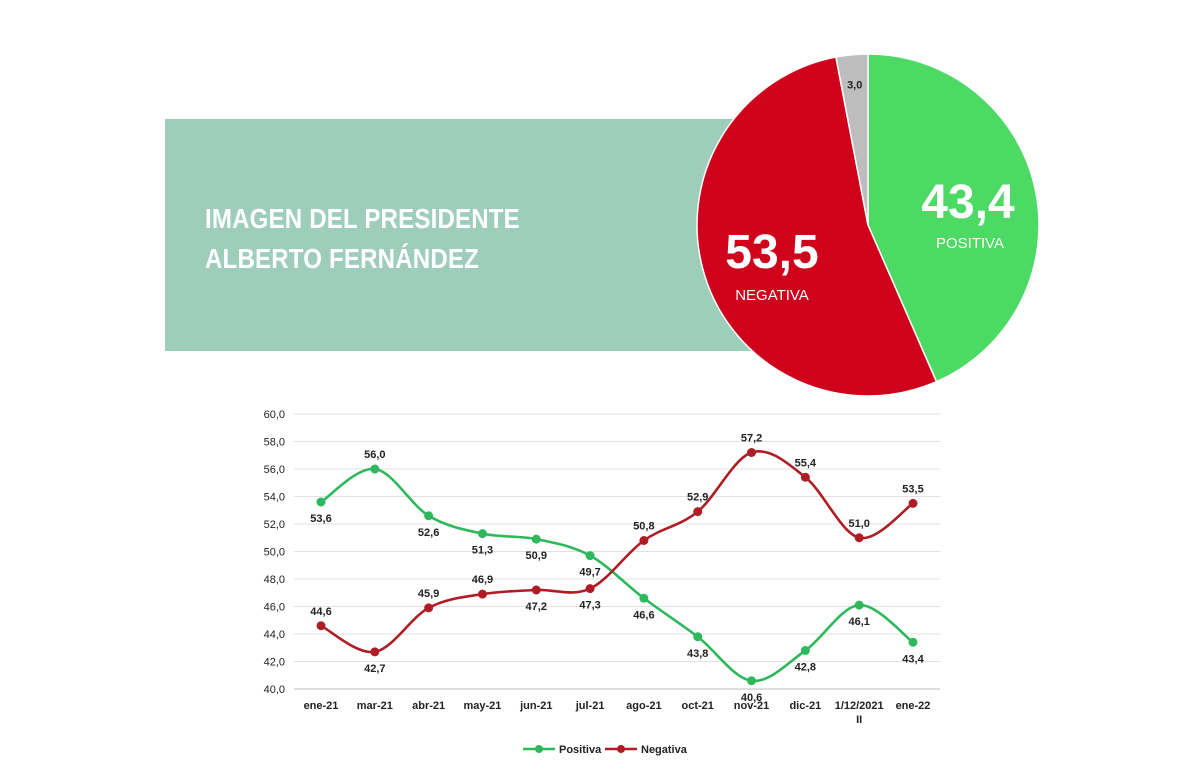 This screenshot has width=1200, height=779. Describe the element at coordinates (697, 654) in the screenshot. I see `data-label-positiva: 43,8` at that location.